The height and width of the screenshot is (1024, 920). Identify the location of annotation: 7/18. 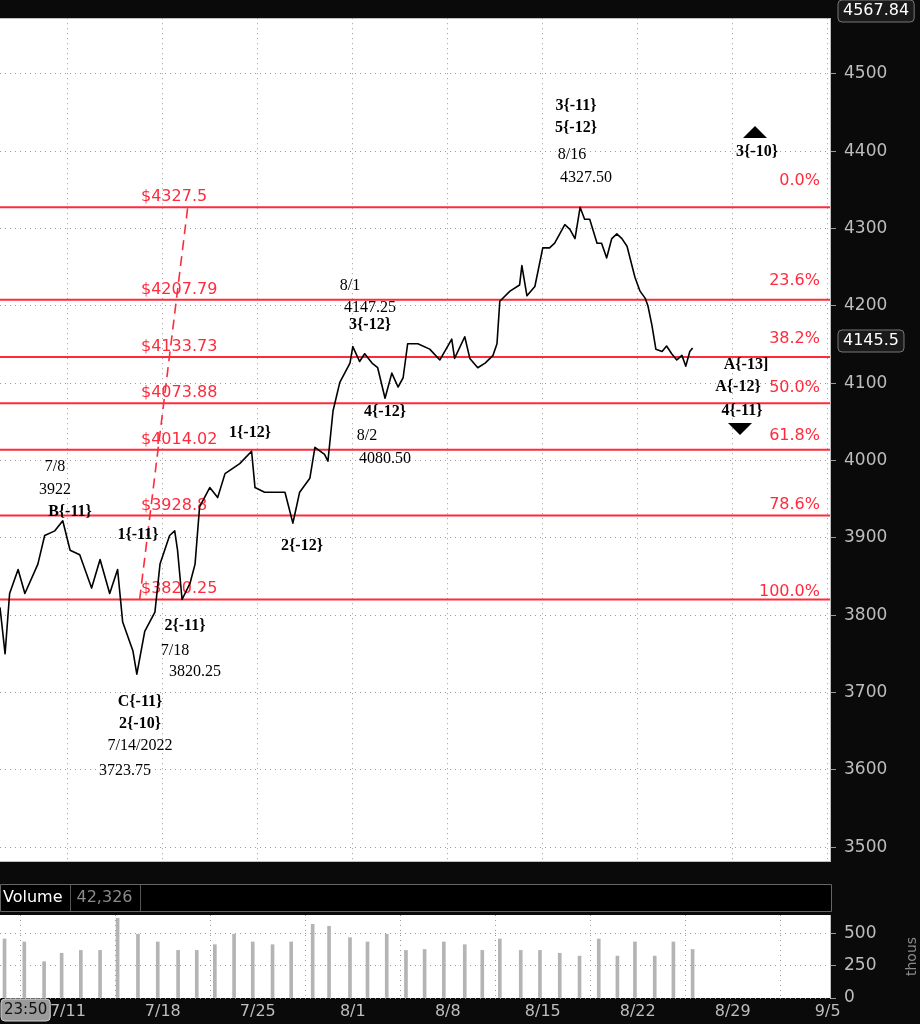
(175, 650).